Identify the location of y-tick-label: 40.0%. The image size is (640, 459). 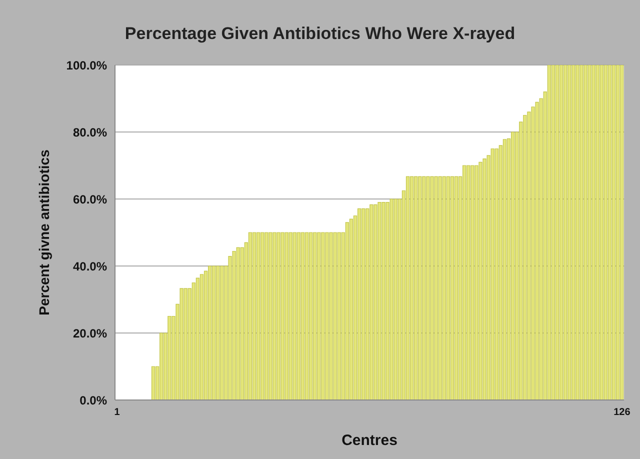
(90, 266).